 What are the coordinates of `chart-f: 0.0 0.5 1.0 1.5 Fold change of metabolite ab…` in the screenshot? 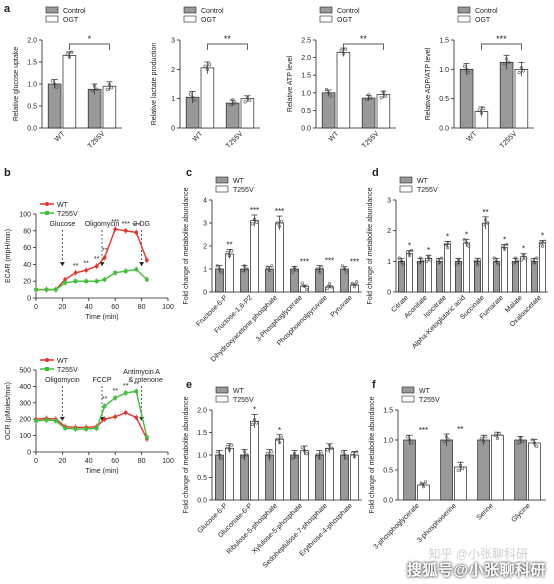 It's located at (457, 468).